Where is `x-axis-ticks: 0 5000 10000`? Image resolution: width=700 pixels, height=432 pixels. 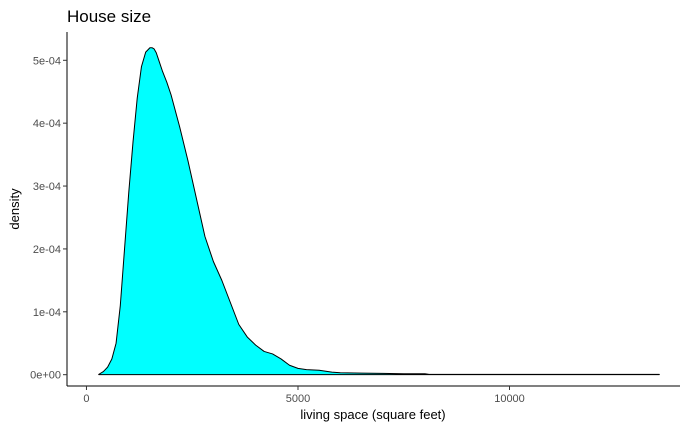
x-axis-ticks: 0 5000 10000 is located at coordinates (304, 395).